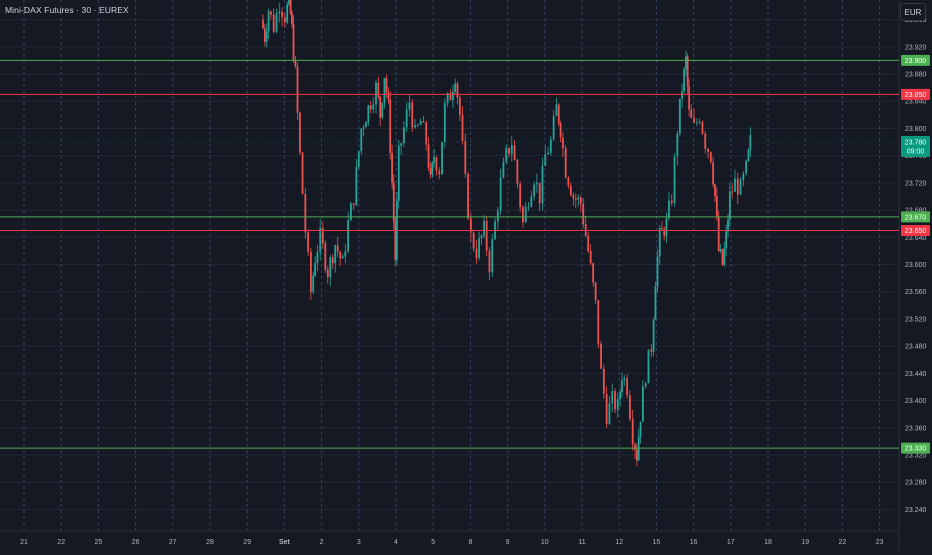  What do you see at coordinates (916, 129) in the screenshot?
I see `y-tick-label: 23.800` at bounding box center [916, 129].